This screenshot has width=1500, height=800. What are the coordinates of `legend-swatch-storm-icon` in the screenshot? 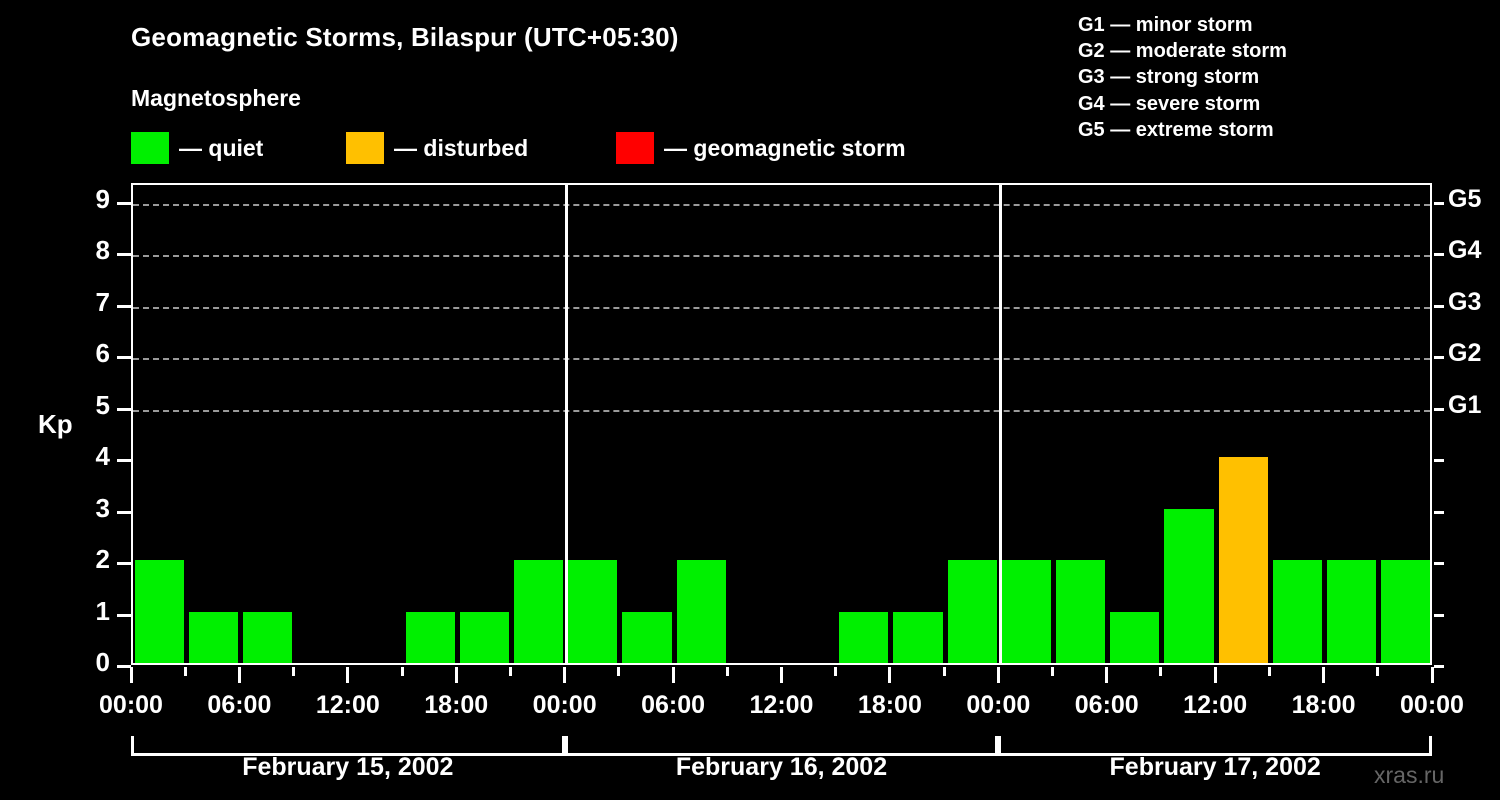 It's located at (635, 148).